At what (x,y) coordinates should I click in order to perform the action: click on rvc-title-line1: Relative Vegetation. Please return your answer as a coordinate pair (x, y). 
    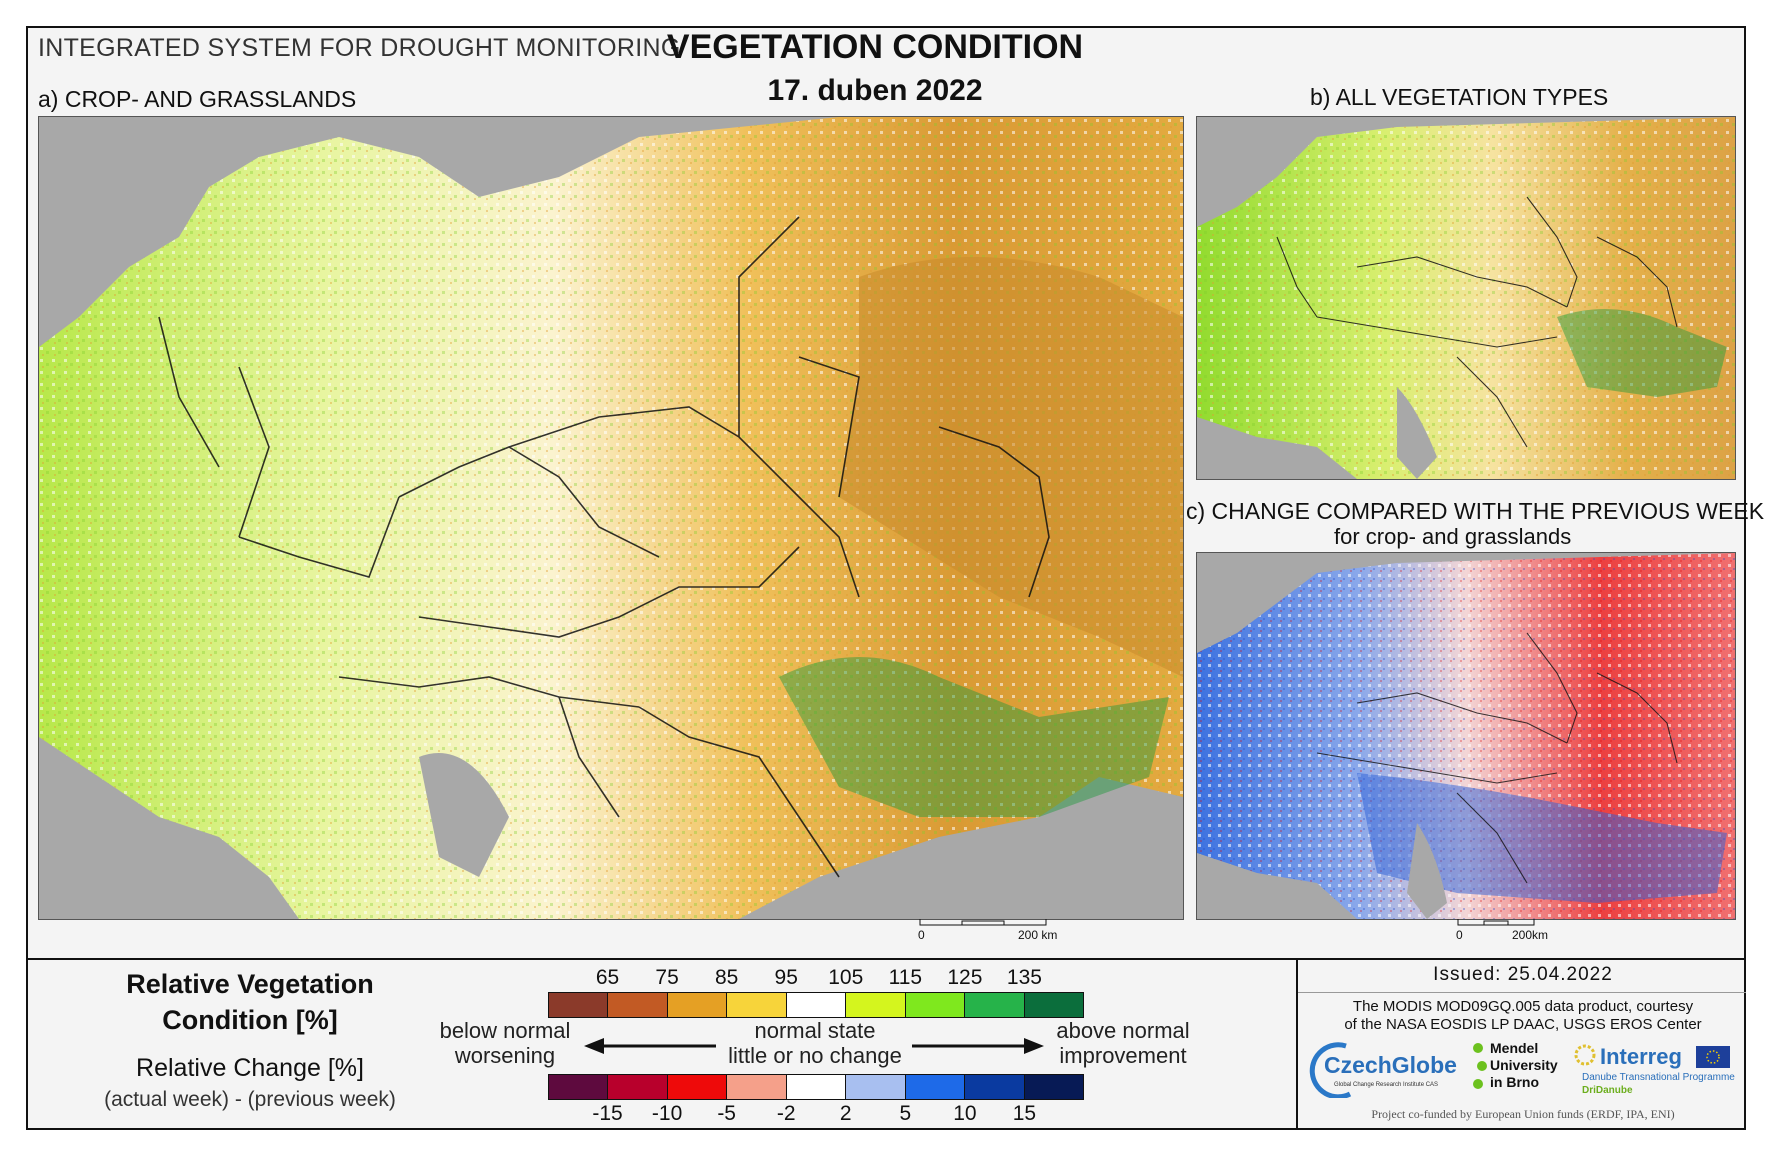
    Looking at the image, I should click on (250, 984).